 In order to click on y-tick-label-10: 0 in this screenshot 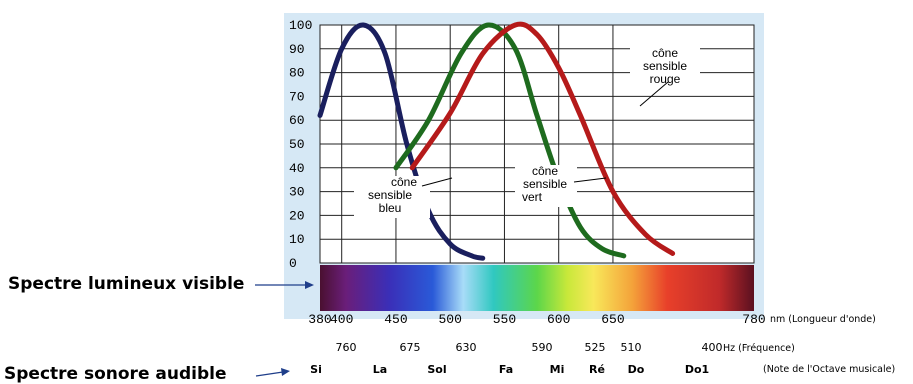, I will do `click(293, 263)`.